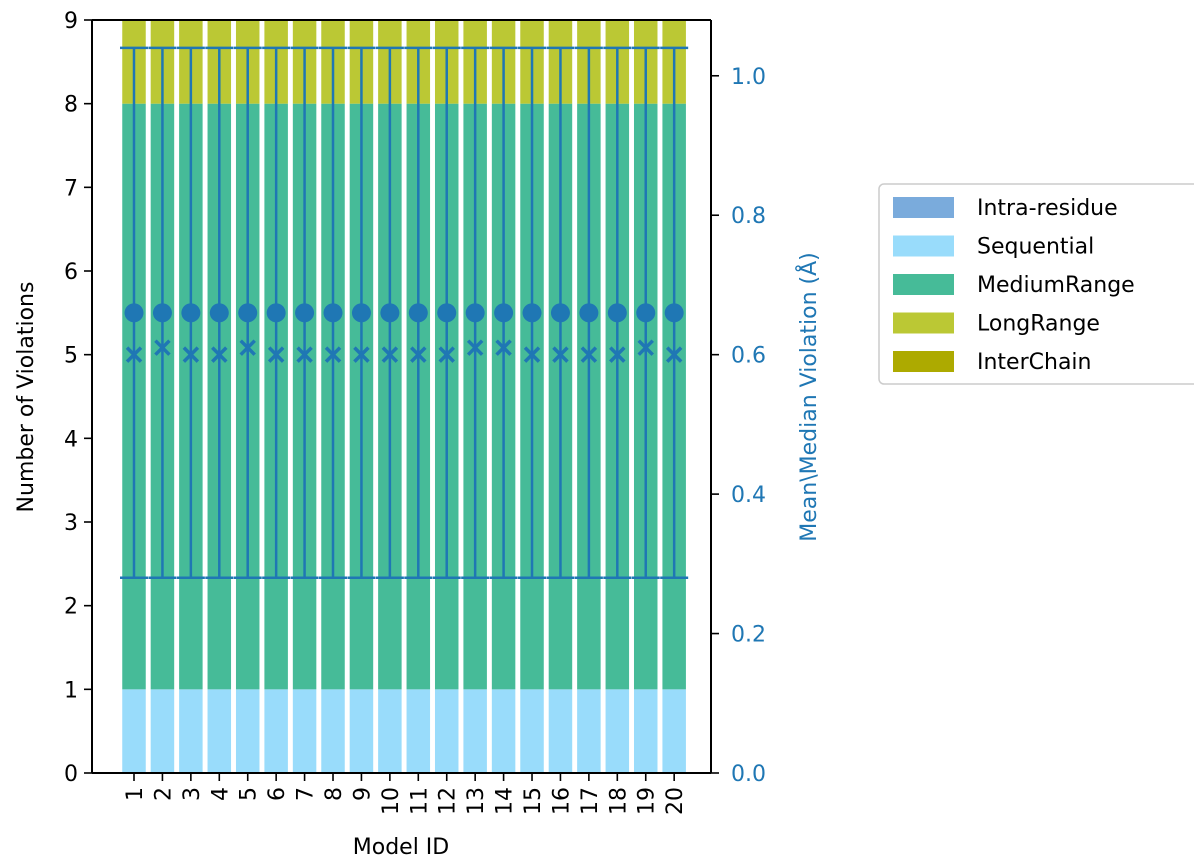  What do you see at coordinates (561, 801) in the screenshot?
I see `x-tick-label: 16` at bounding box center [561, 801].